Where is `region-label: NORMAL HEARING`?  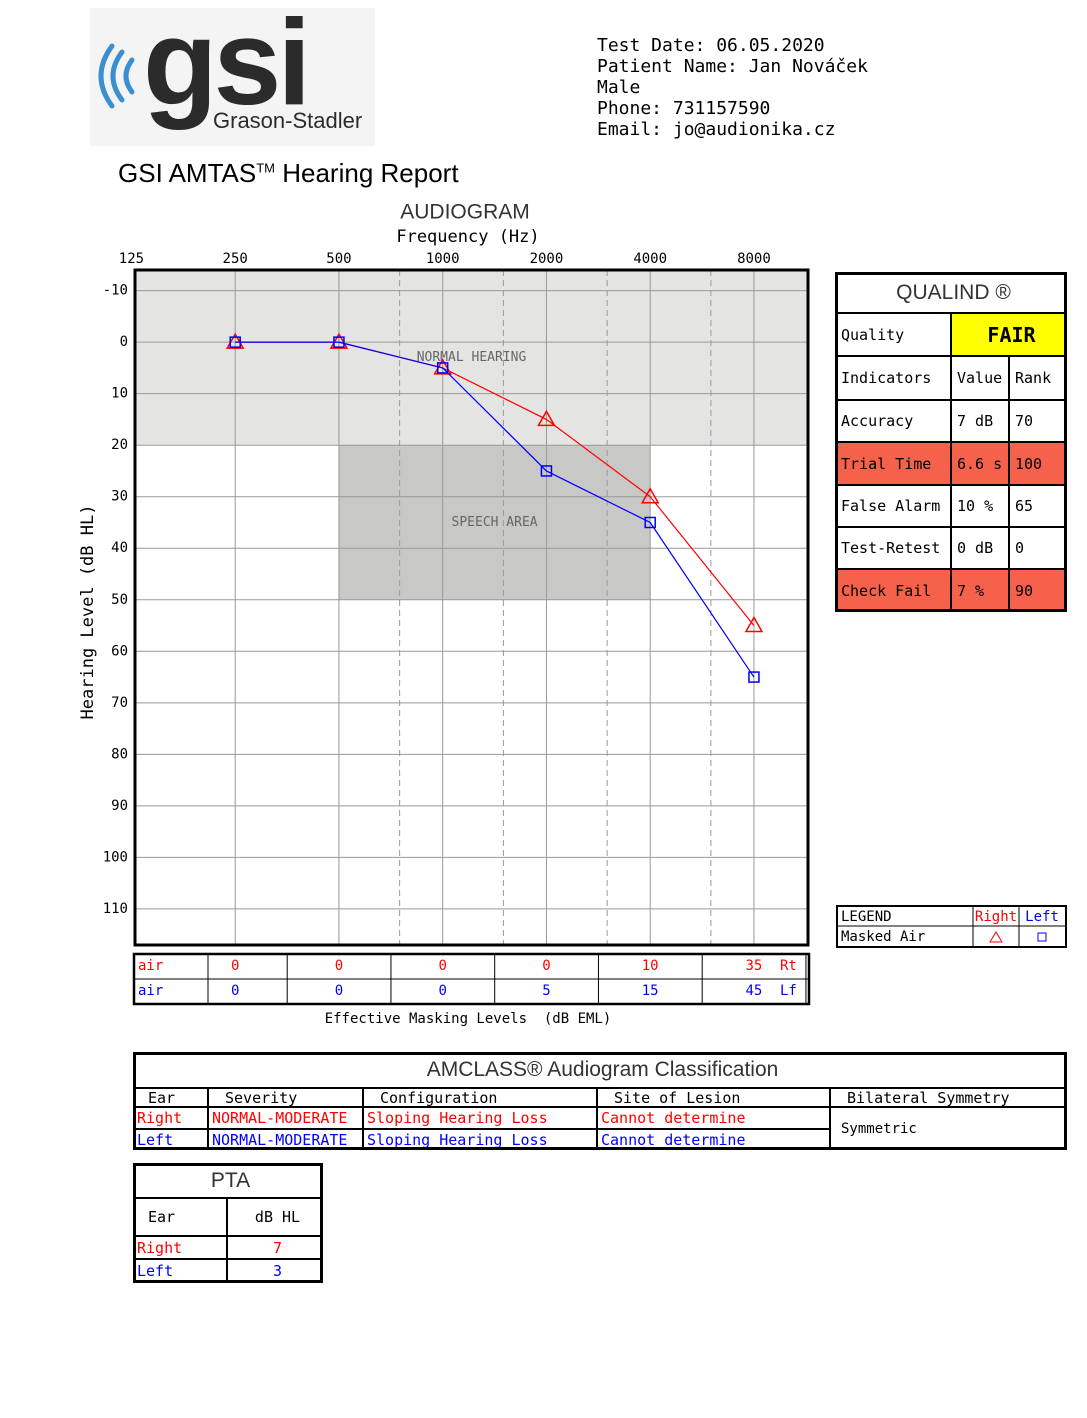
region-label: NORMAL HEARING is located at coordinates (472, 357).